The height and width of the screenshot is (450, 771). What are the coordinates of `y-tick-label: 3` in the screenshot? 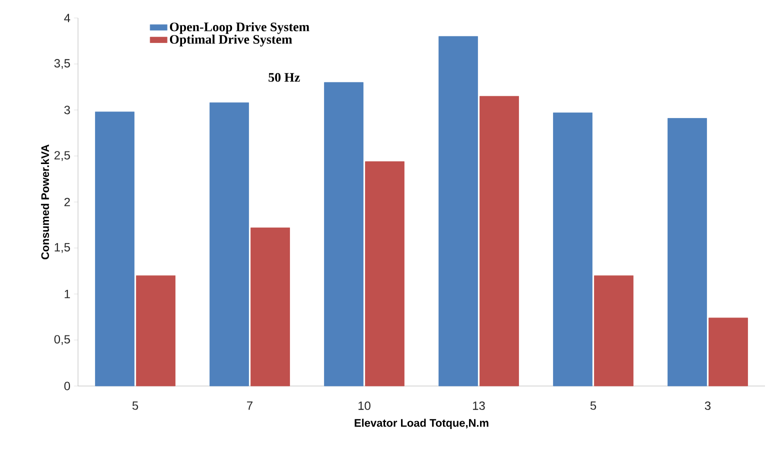 It's located at (67, 110).